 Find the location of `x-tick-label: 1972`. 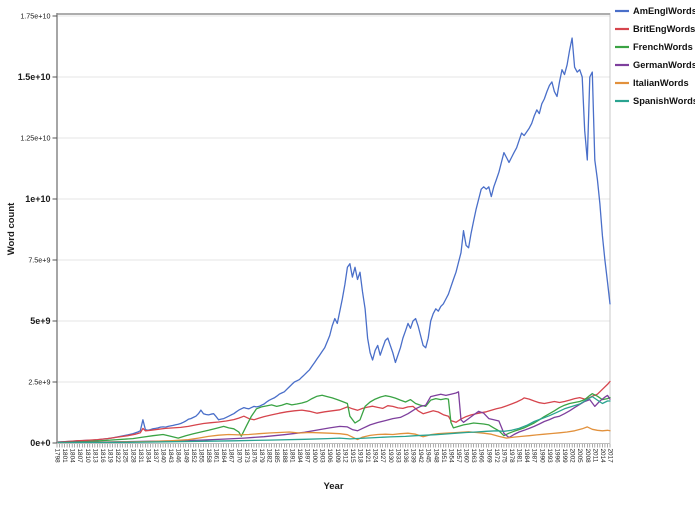

x-tick-label: 1972 is located at coordinates (496, 456).